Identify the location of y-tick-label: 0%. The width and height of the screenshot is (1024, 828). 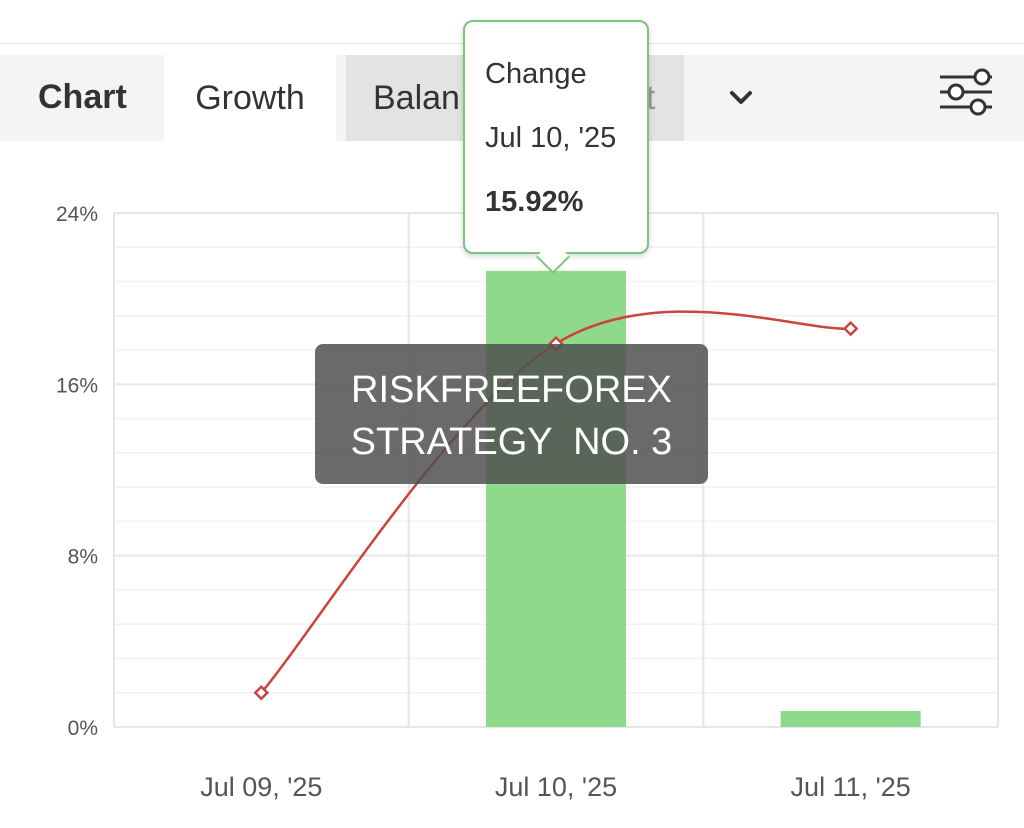
(83, 728).